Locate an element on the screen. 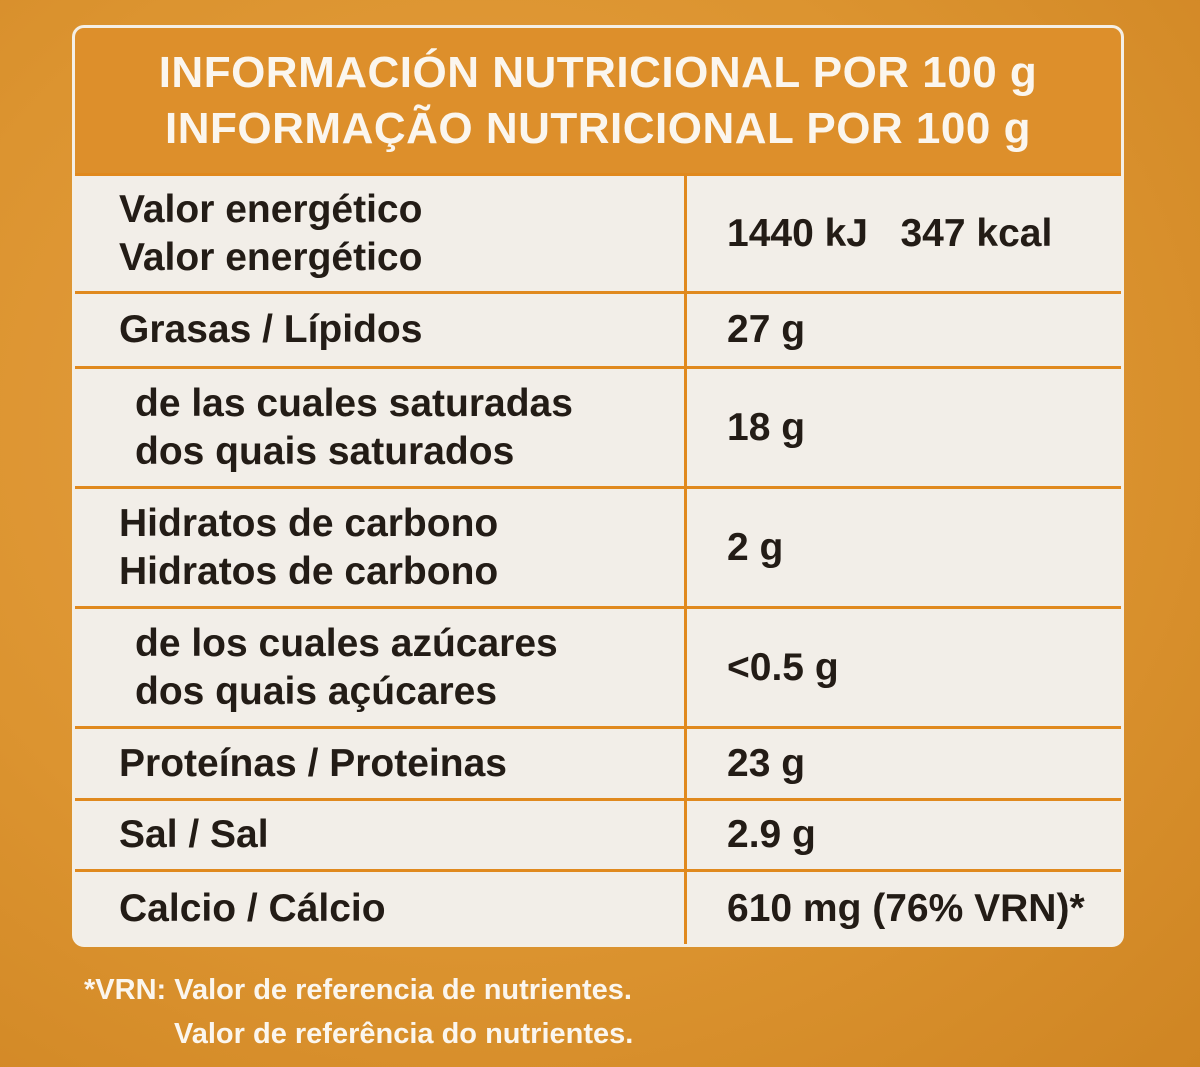 Image resolution: width=1200 pixels, height=1067 pixels. nutrient-value: 27 g is located at coordinates (766, 329).